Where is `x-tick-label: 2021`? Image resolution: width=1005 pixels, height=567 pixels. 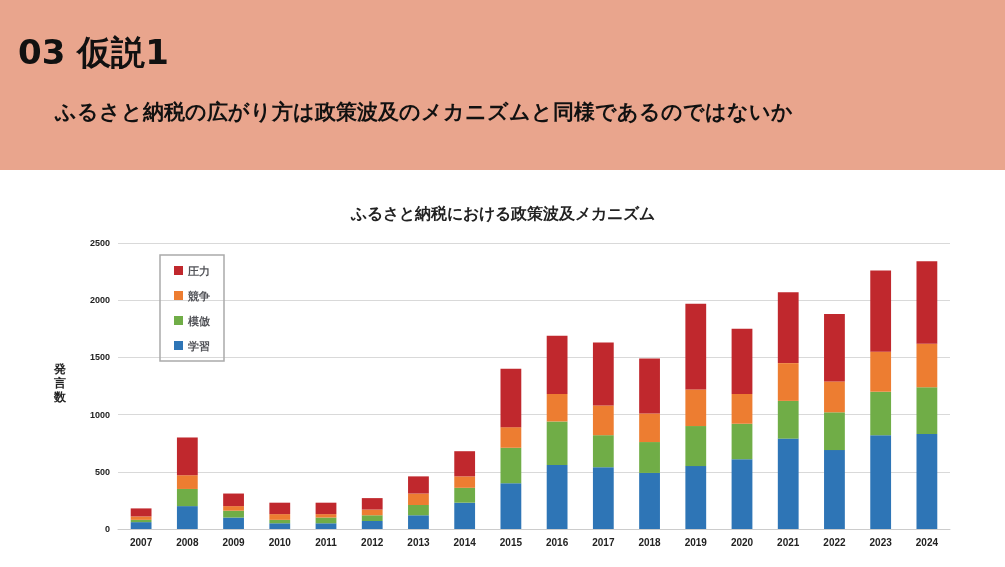 x-tick-label: 2021 is located at coordinates (788, 542).